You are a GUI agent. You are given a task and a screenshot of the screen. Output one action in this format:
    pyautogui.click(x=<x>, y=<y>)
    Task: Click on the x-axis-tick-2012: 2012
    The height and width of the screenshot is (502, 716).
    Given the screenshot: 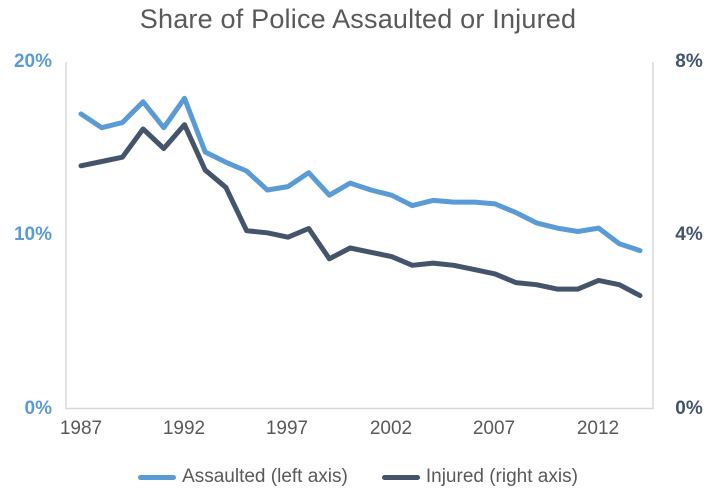 What is the action you would take?
    pyautogui.click(x=598, y=428)
    